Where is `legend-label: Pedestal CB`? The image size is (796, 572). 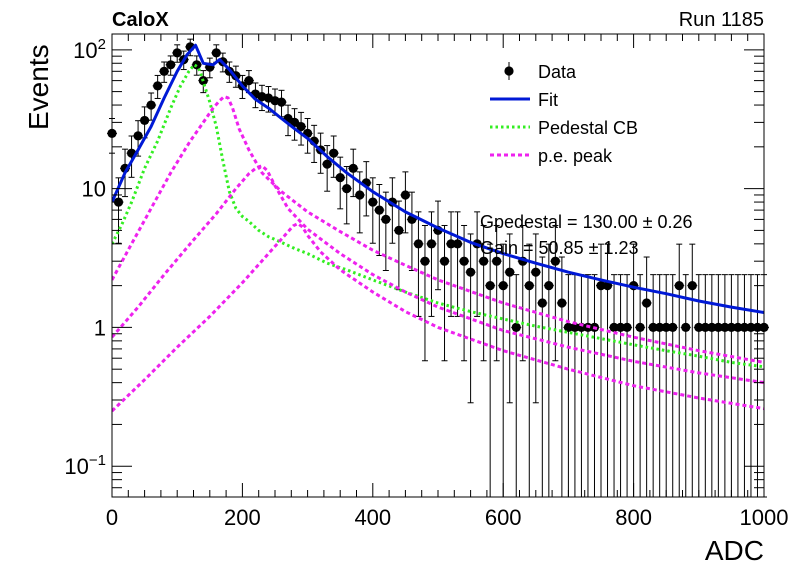
legend-label: Pedestal CB is located at coordinates (588, 128).